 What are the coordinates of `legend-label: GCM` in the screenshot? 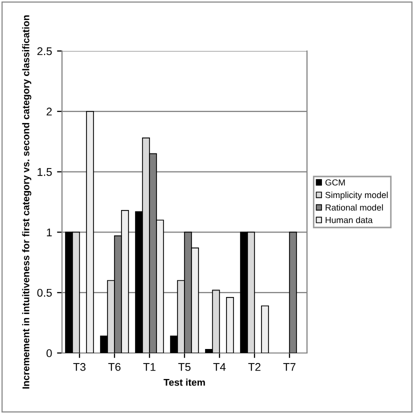 It's located at (335, 182).